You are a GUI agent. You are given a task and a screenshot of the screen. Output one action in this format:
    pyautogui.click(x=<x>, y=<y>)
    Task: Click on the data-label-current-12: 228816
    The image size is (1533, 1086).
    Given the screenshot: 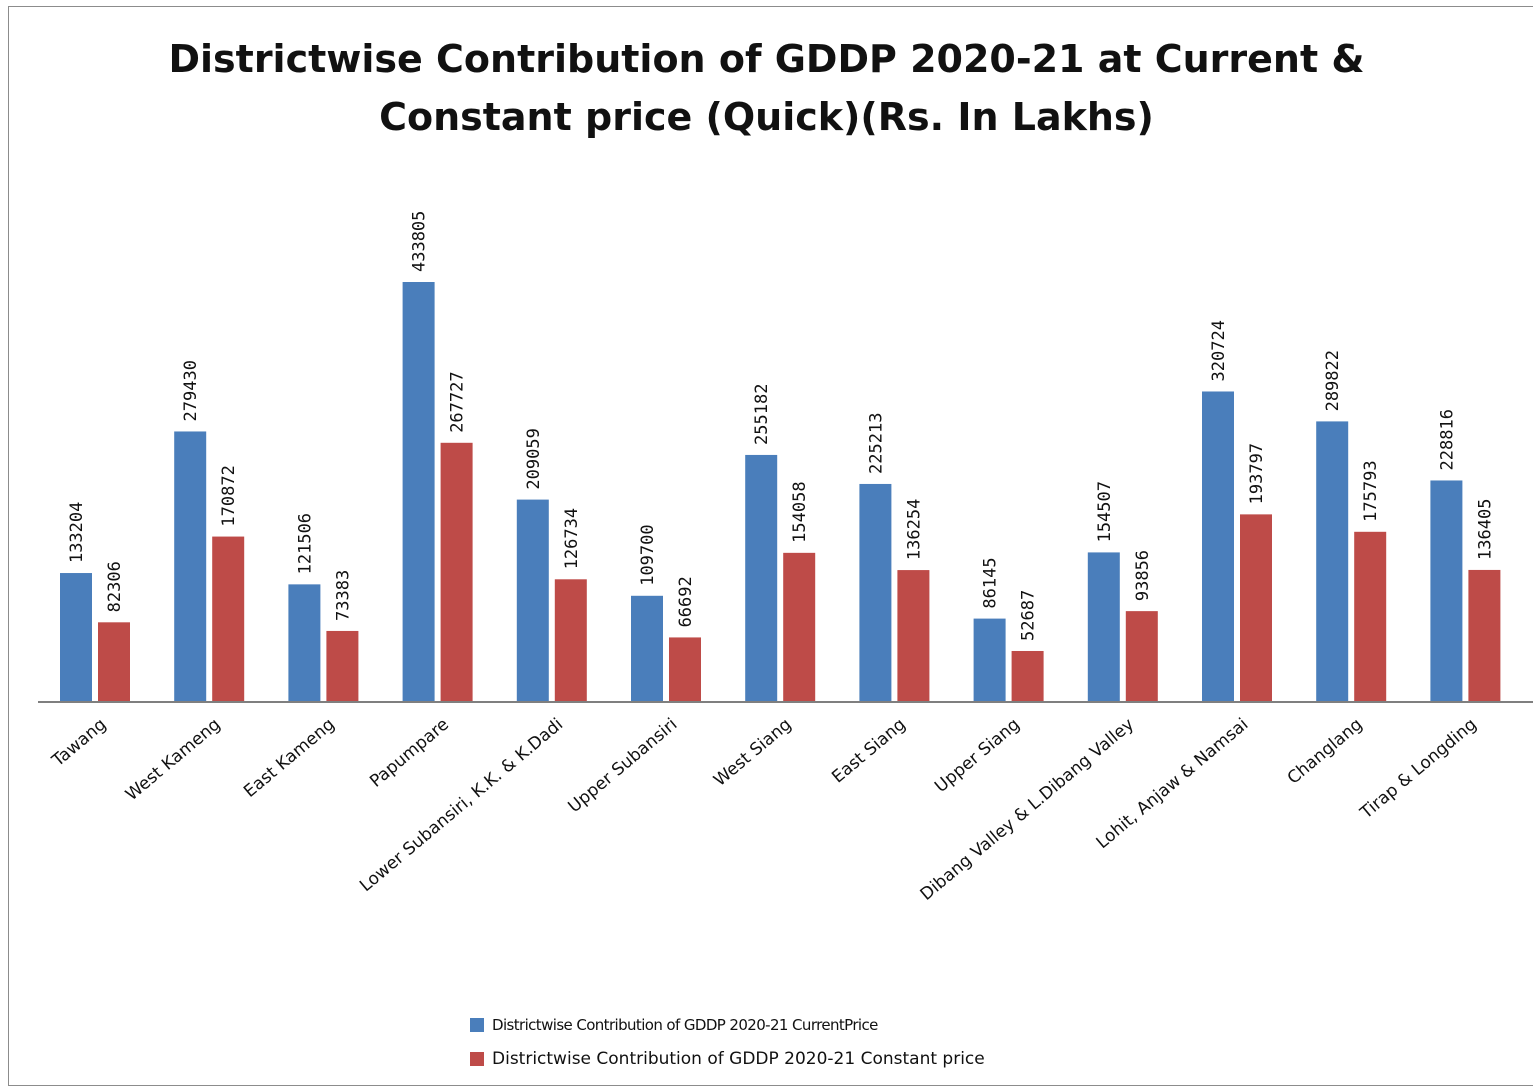 What is the action you would take?
    pyautogui.click(x=1447, y=439)
    